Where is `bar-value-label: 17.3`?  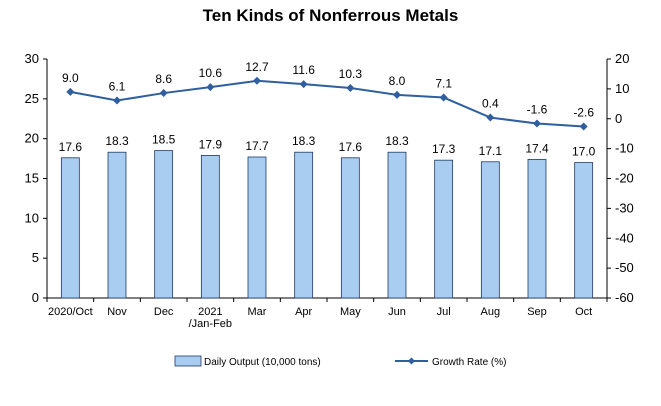
bar-value-label: 17.3 is located at coordinates (444, 149).